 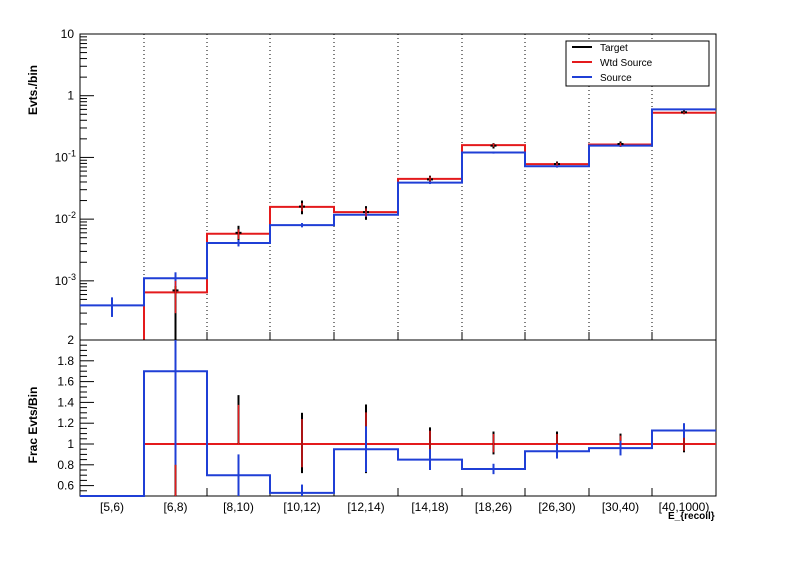 What do you see at coordinates (238, 507) in the screenshot?
I see `x-tick-label: [8,10)` at bounding box center [238, 507].